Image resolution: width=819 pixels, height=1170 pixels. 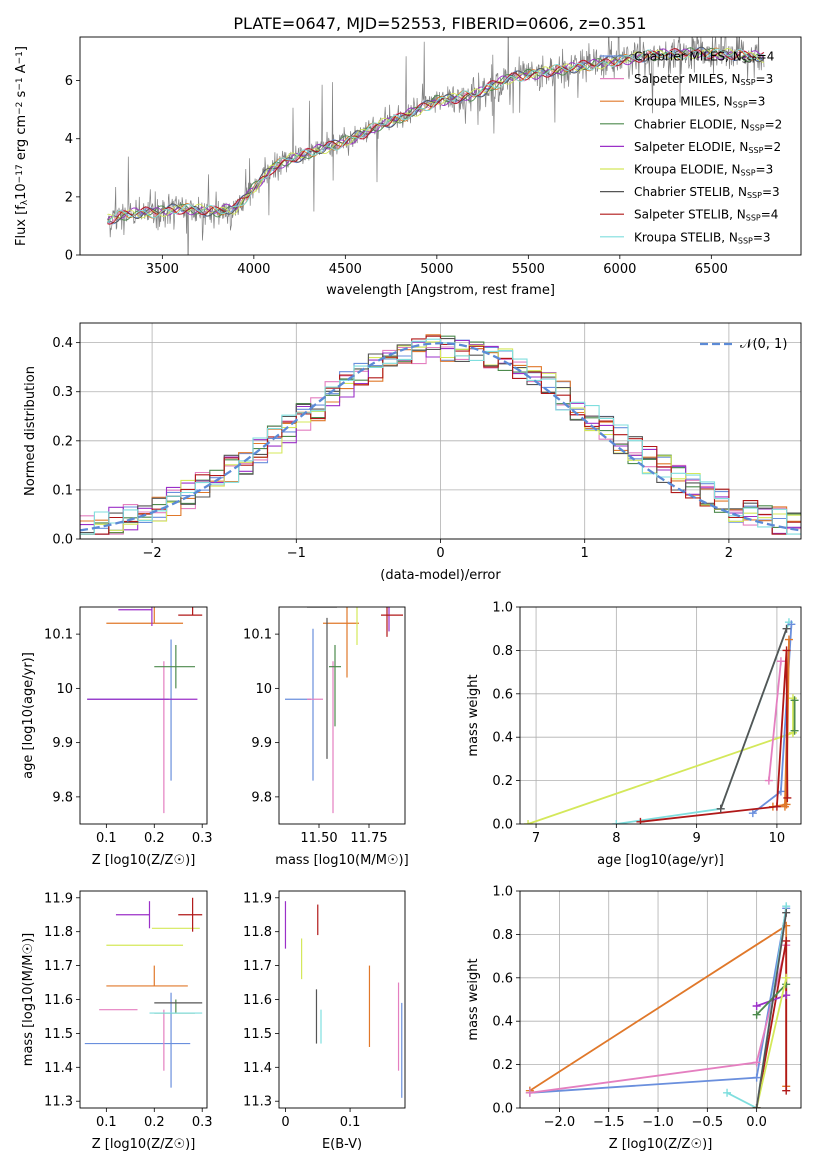 I want to click on legend-name: Chabrier ELODIE, N, so click(x=692, y=124).